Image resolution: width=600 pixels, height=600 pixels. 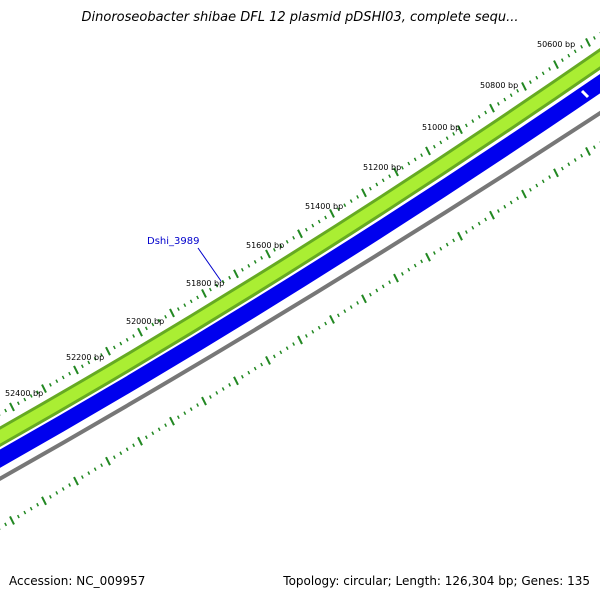 I want to click on tick-label: 50600 bp, so click(x=556, y=44).